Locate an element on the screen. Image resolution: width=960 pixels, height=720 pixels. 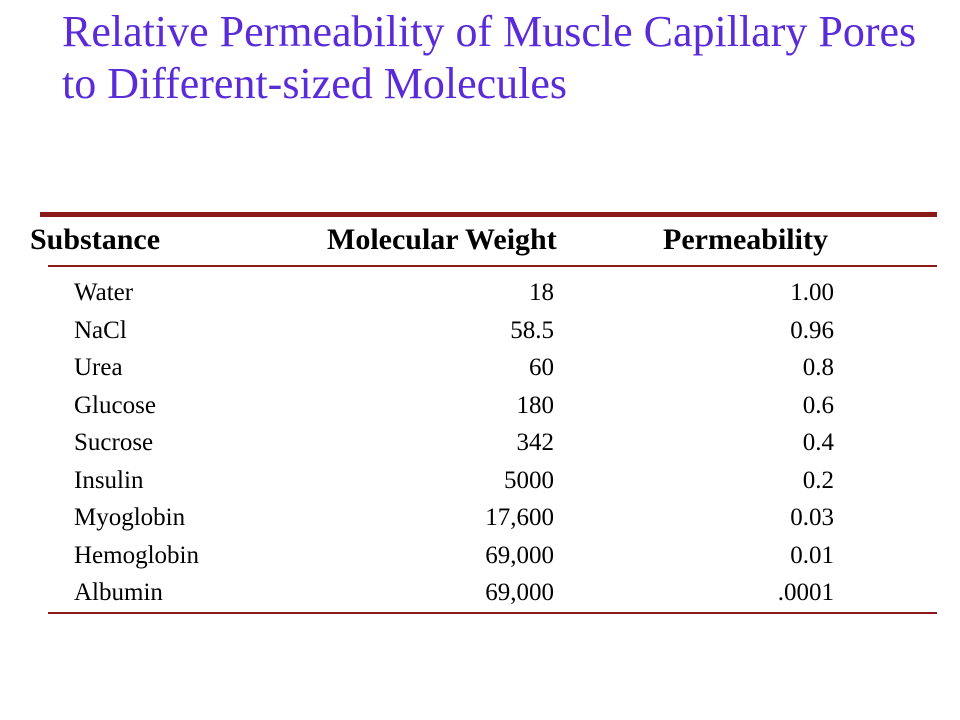
cell-substance: Hemoglobin is located at coordinates (136, 555).